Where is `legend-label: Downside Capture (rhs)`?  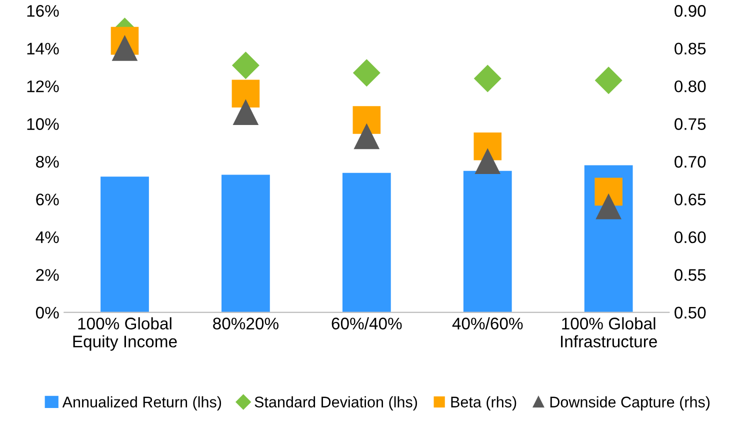 legend-label: Downside Capture (rhs) is located at coordinates (630, 403).